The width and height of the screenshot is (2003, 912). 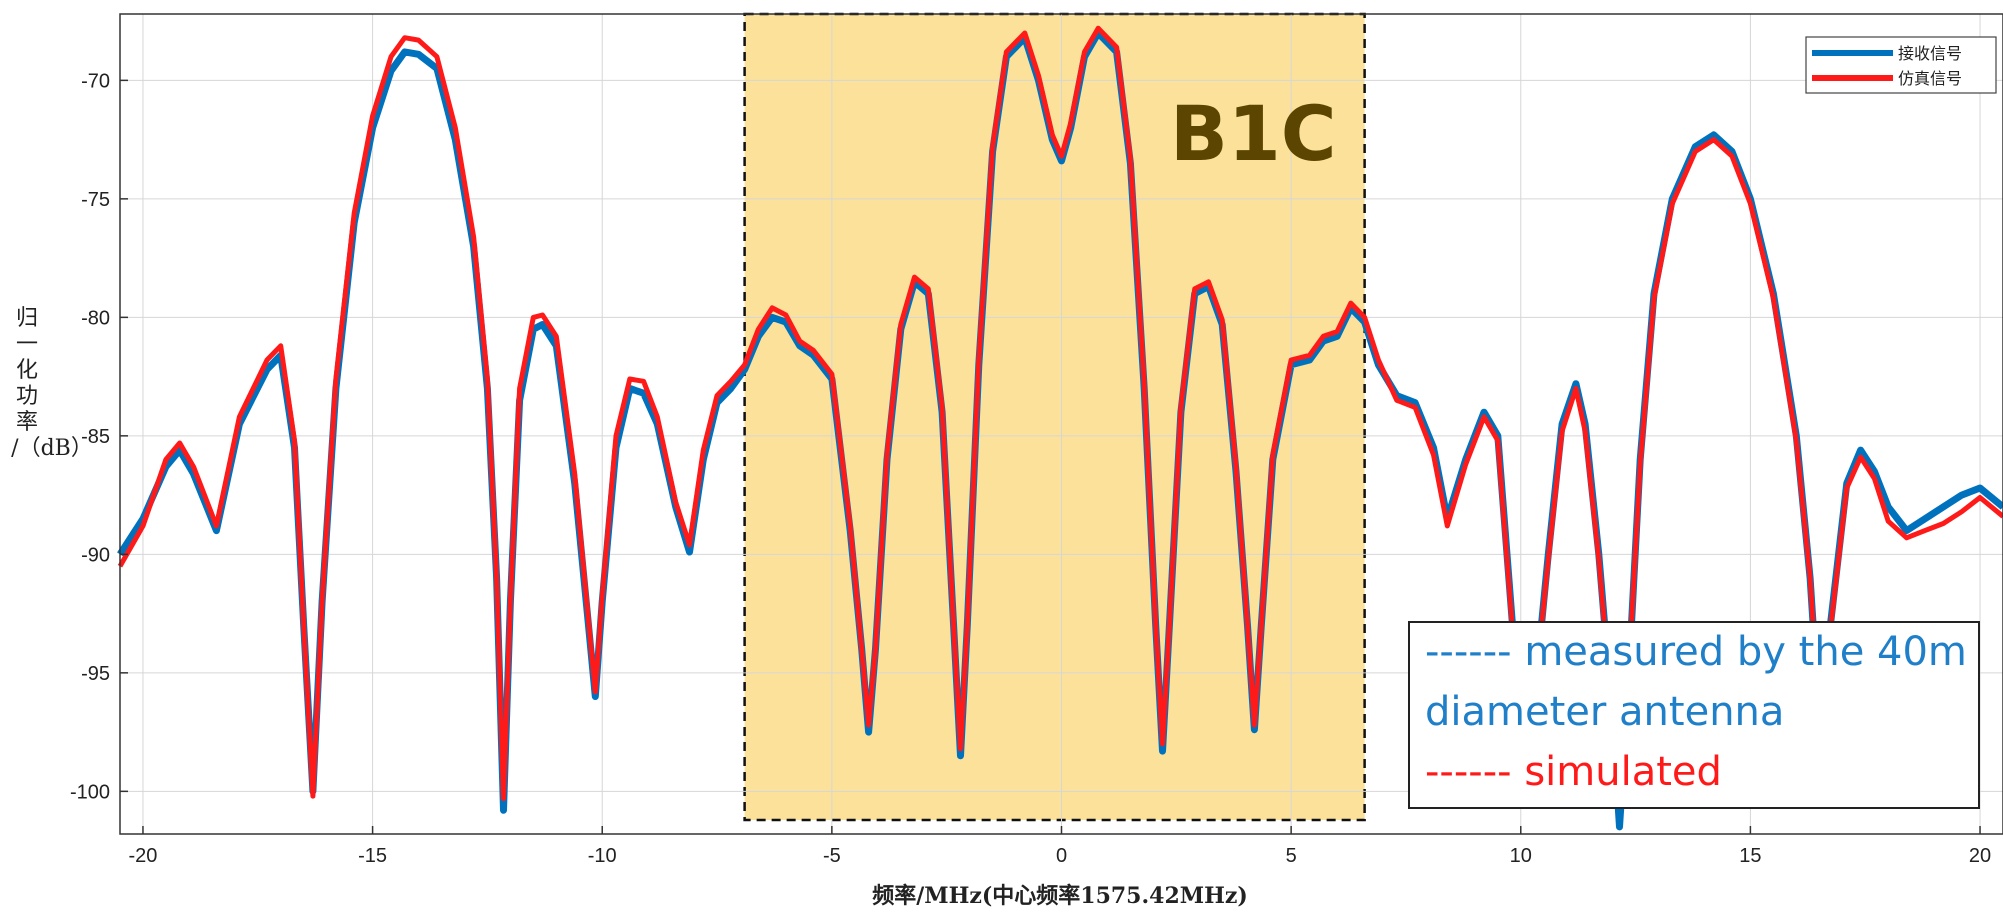 I want to click on y-tick-label: -90, so click(x=95, y=555).